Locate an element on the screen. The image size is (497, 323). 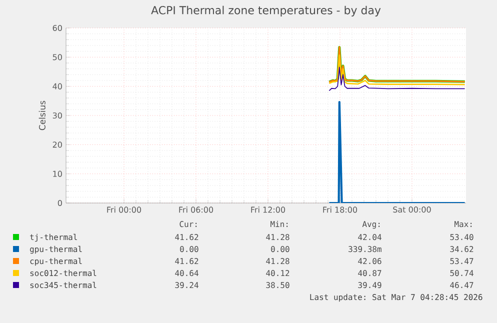
y-tick-label: 60 is located at coordinates (57, 28).